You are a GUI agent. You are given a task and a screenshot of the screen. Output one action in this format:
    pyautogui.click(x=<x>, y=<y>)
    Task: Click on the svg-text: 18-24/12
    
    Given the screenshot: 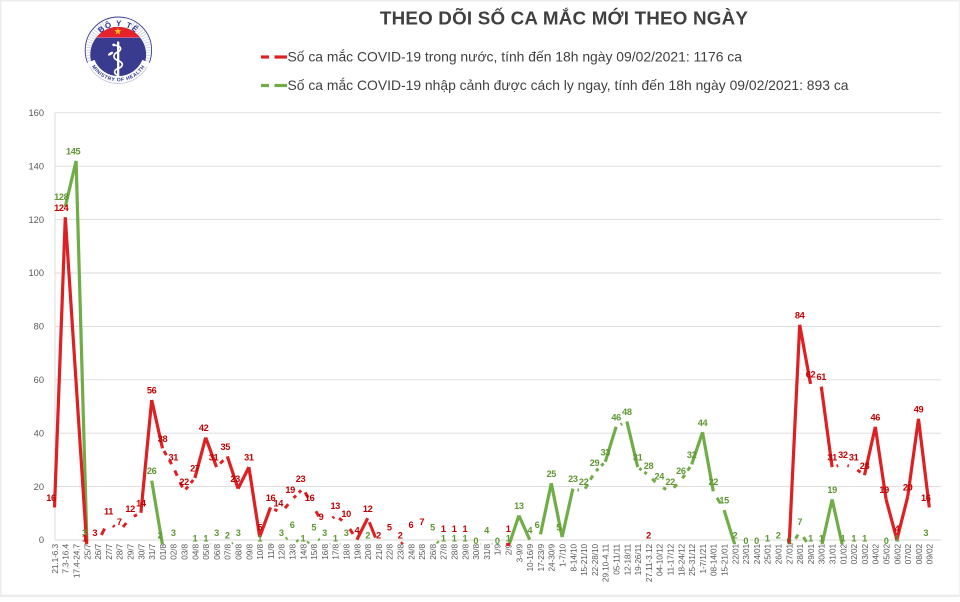 What is the action you would take?
    pyautogui.click(x=681, y=560)
    